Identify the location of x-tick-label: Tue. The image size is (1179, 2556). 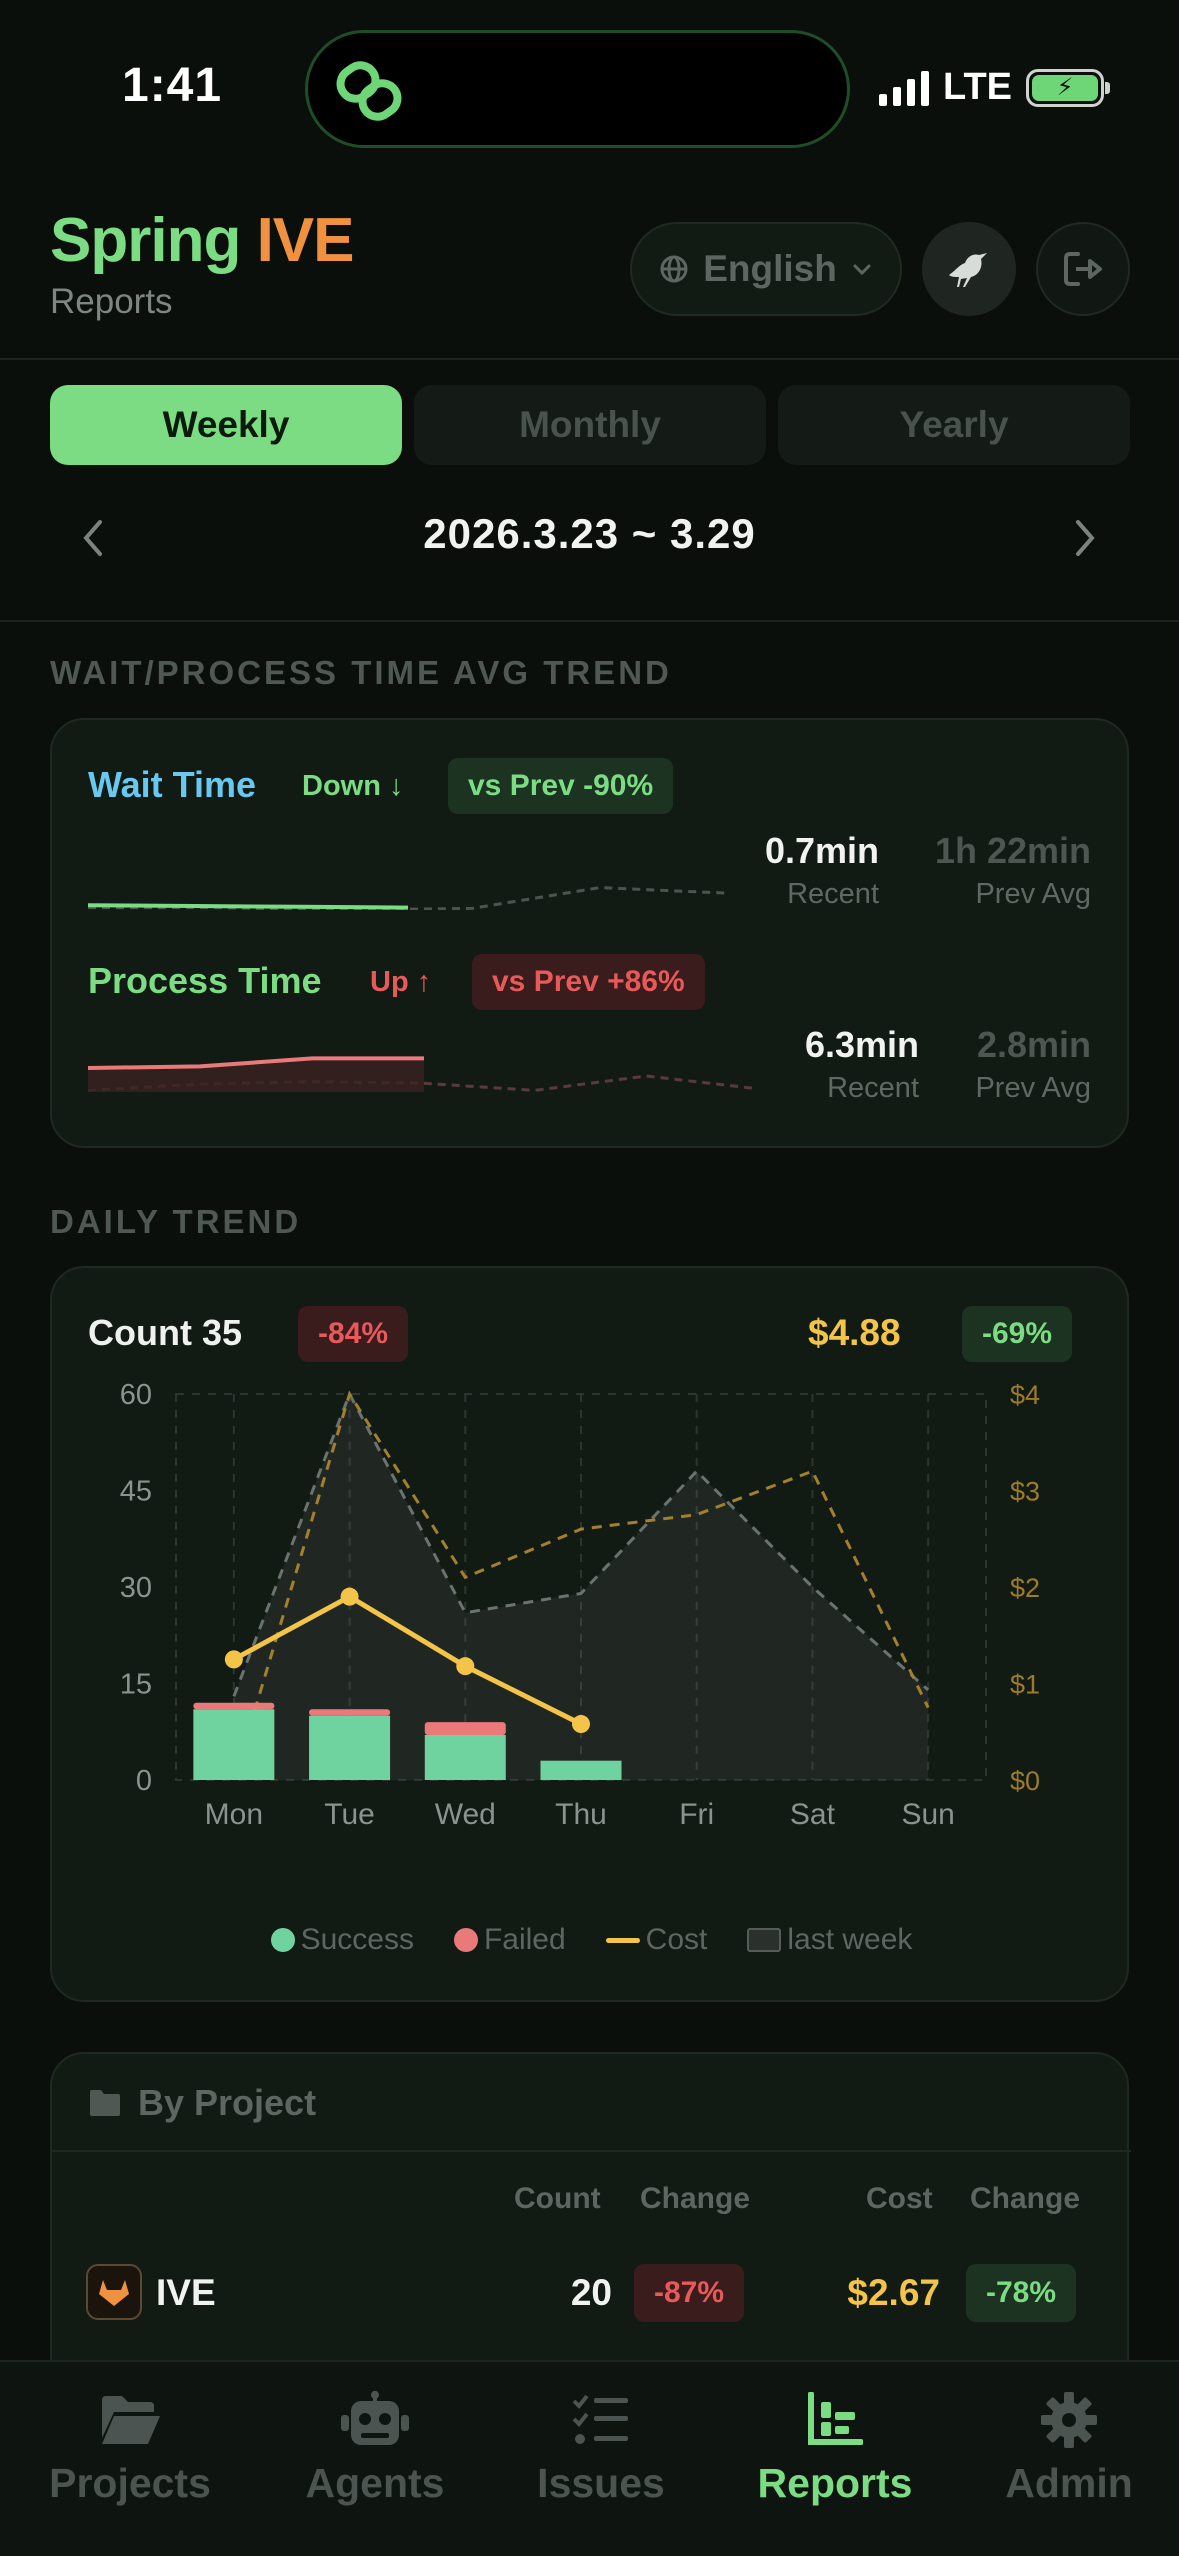
(349, 1814).